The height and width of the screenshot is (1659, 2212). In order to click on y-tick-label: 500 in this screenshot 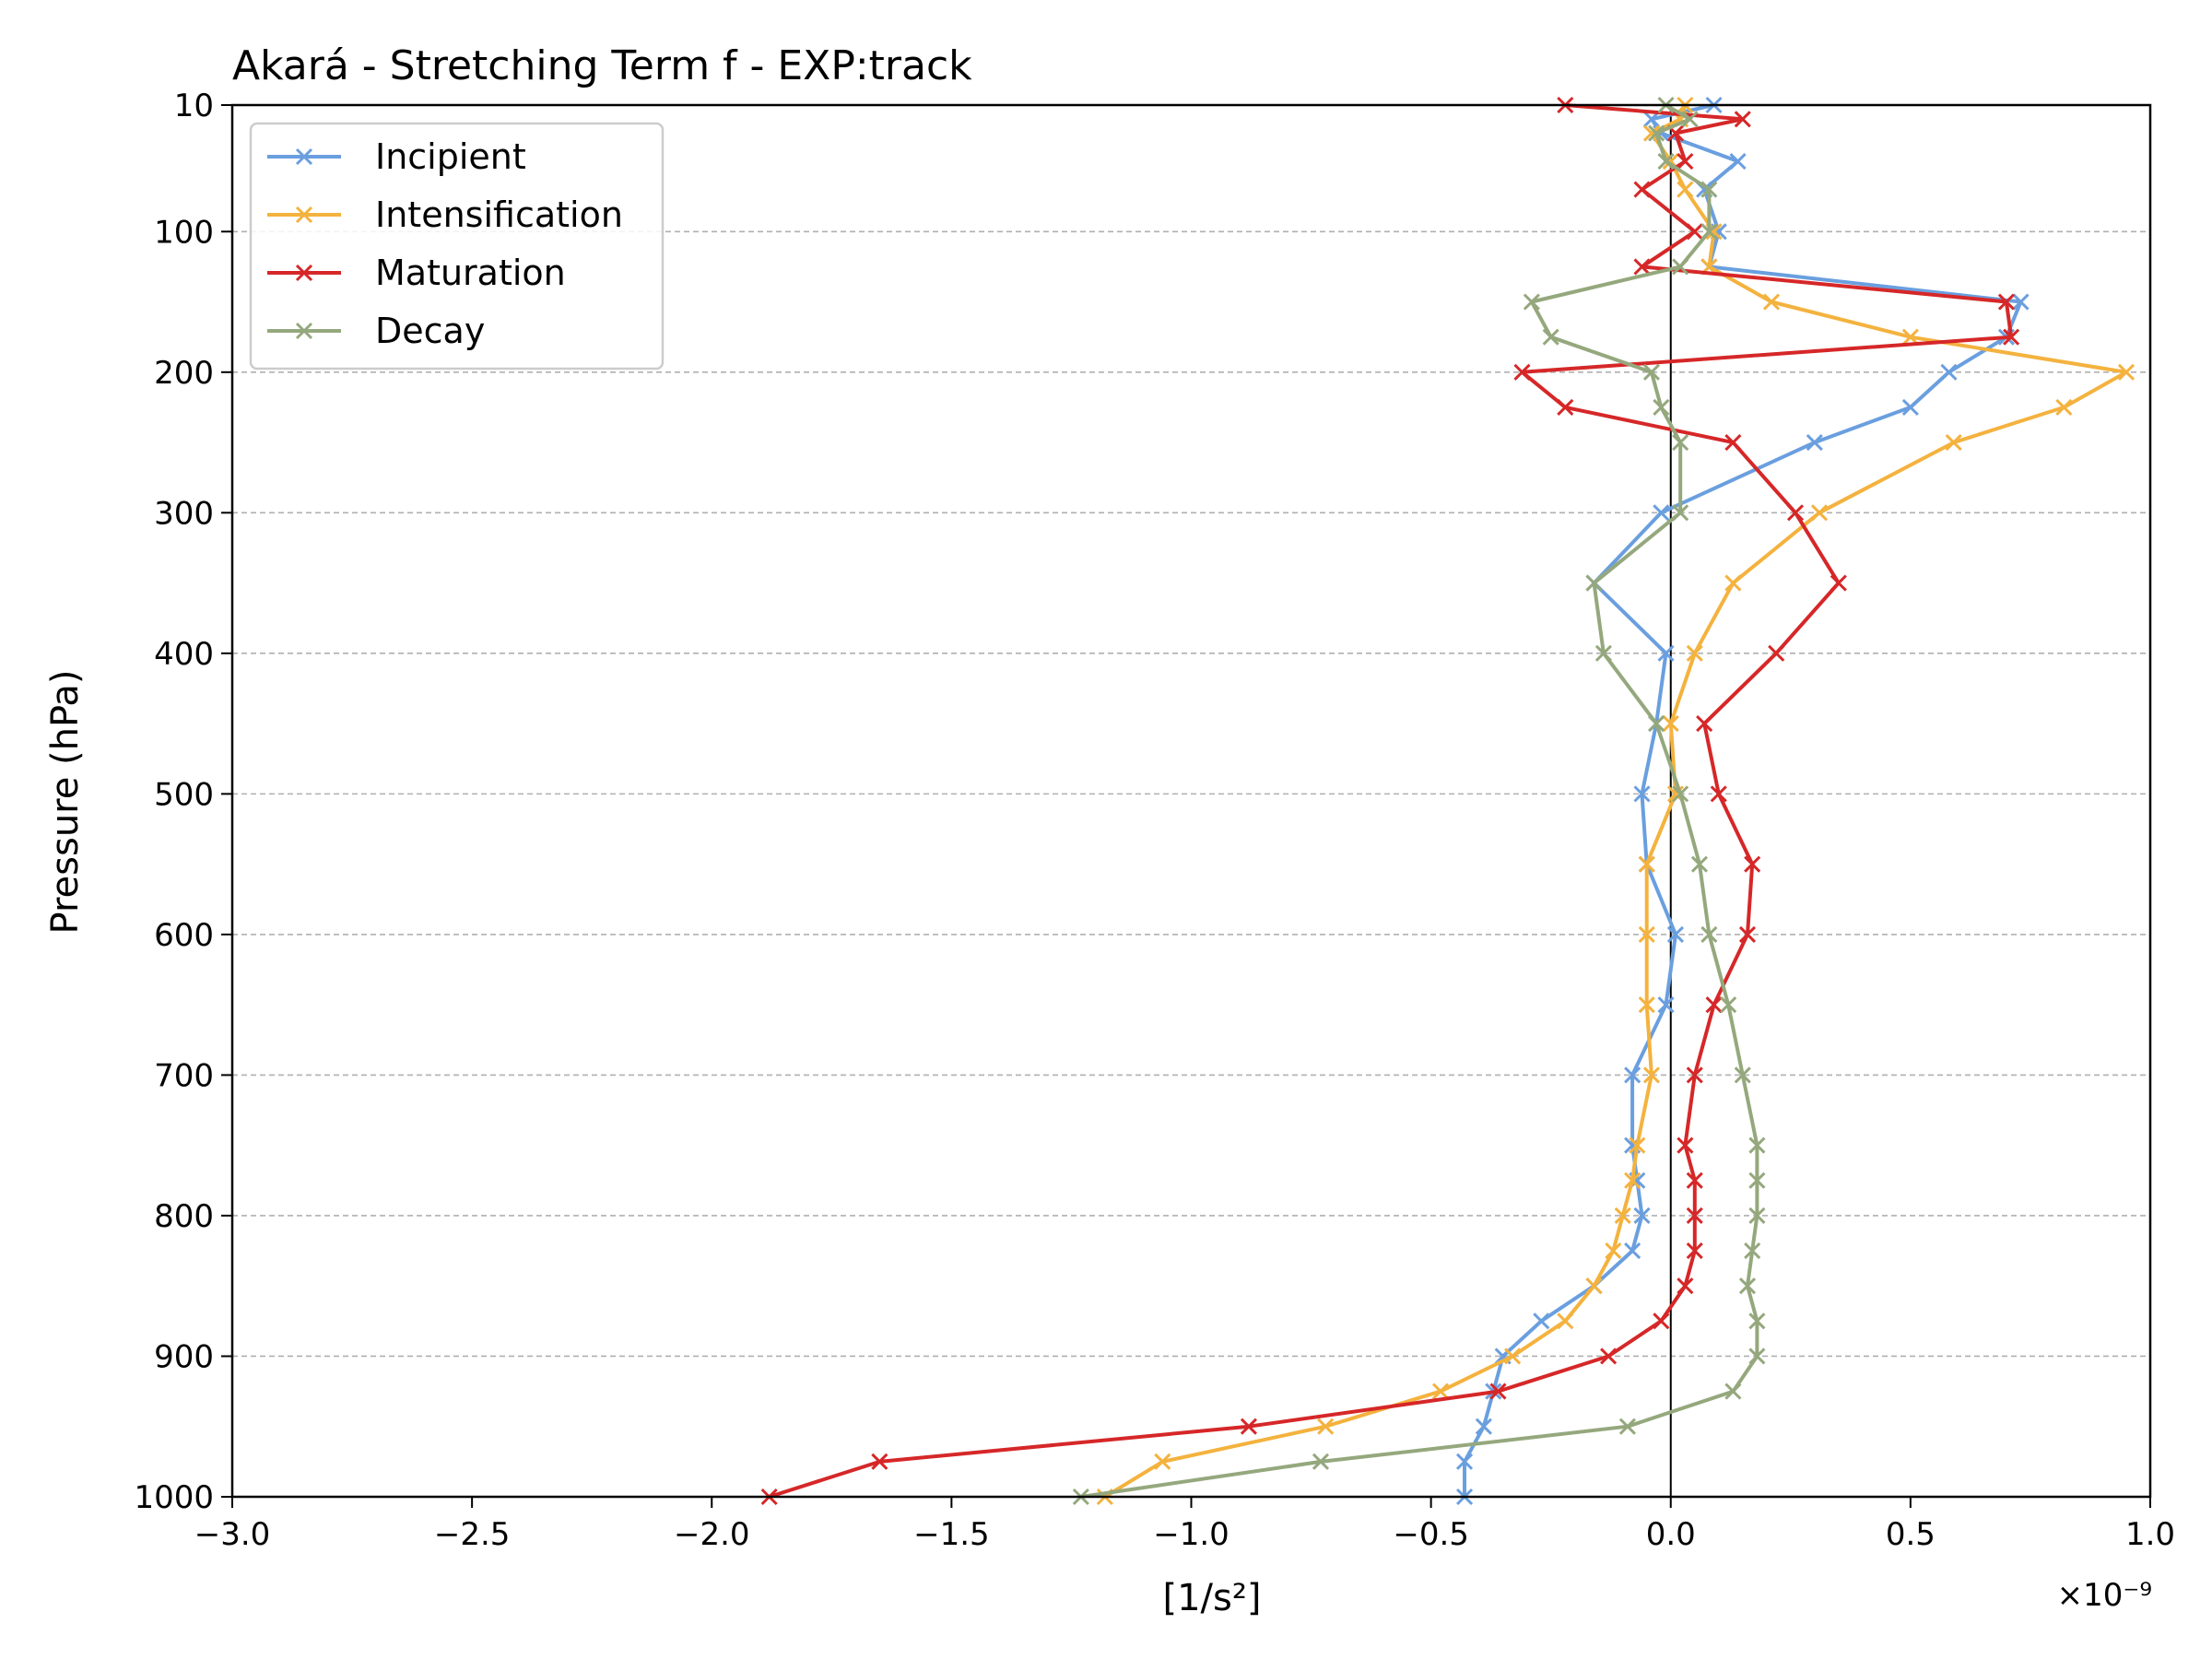, I will do `click(184, 794)`.